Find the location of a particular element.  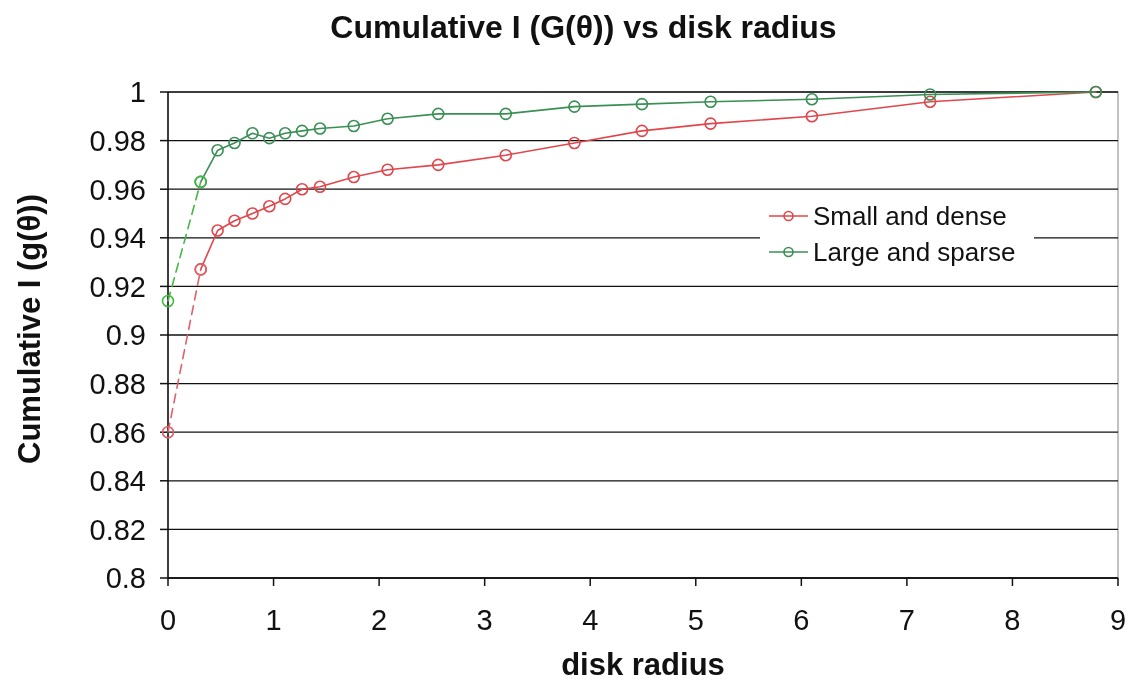

x-tick-label: 4 is located at coordinates (590, 620).